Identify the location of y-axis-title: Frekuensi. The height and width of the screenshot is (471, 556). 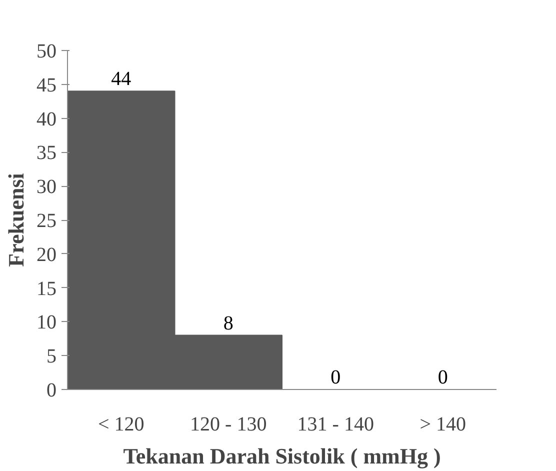
(16, 220).